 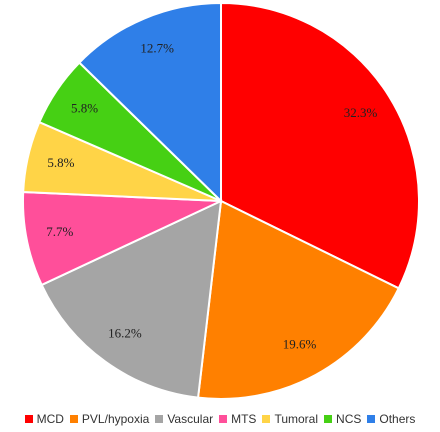 I want to click on legend-label: NCS, so click(x=349, y=419).